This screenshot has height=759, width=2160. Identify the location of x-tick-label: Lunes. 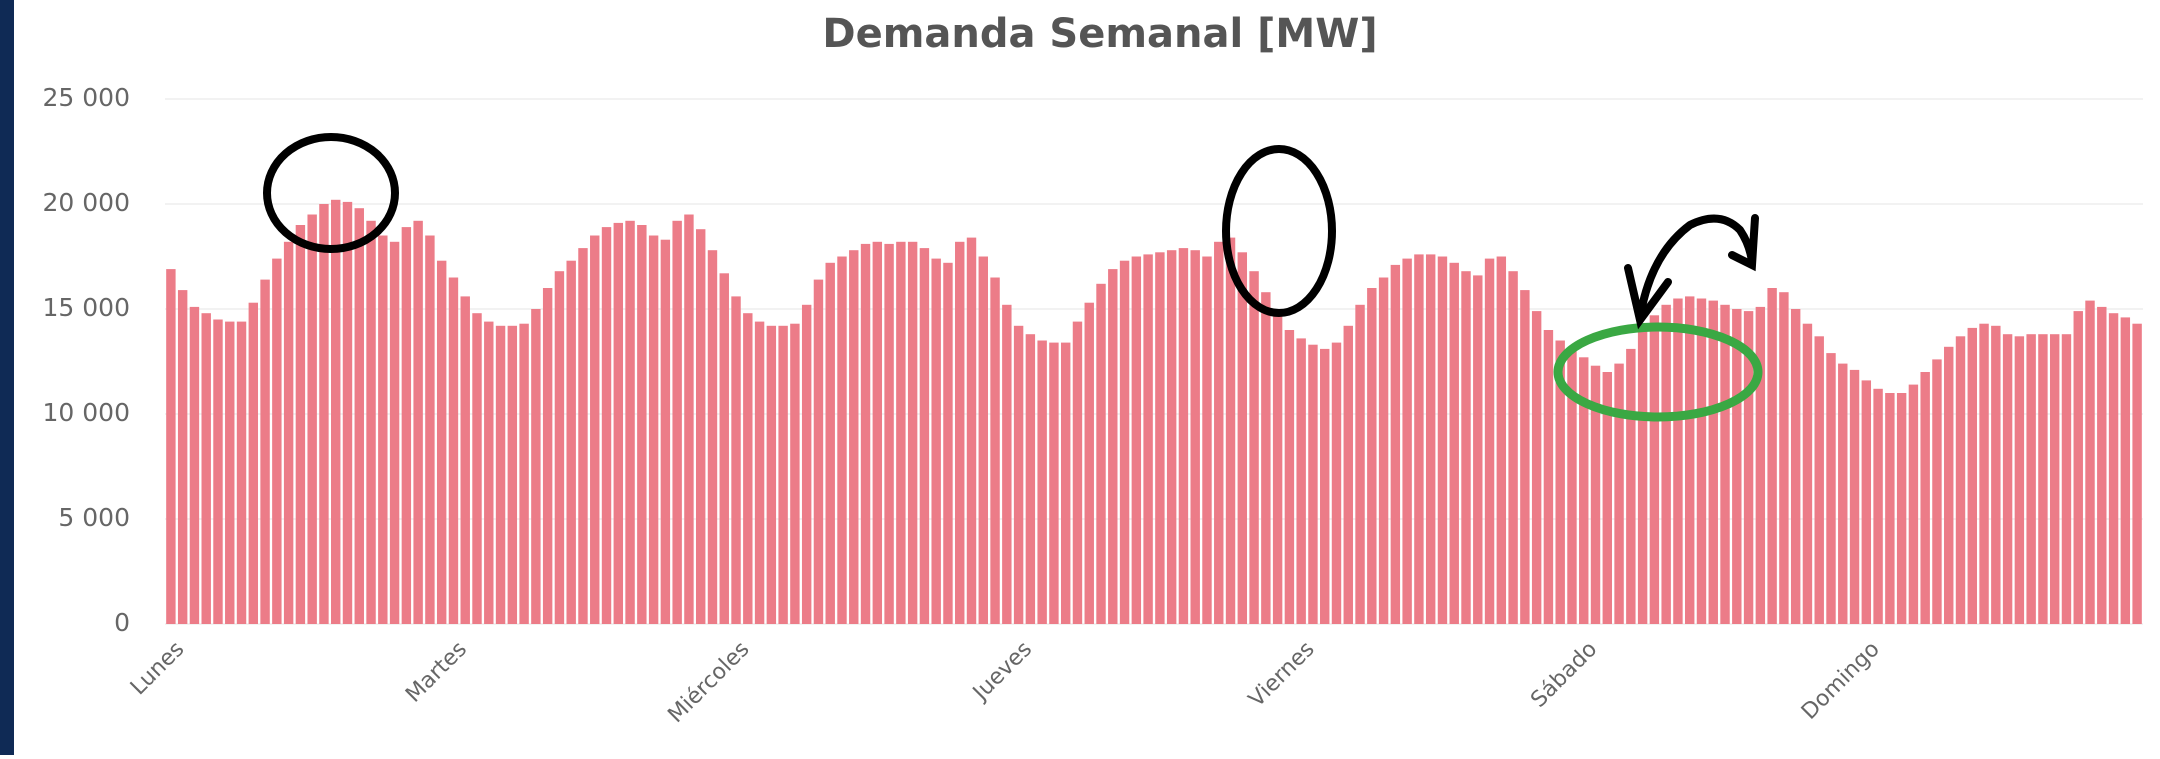
(157, 668).